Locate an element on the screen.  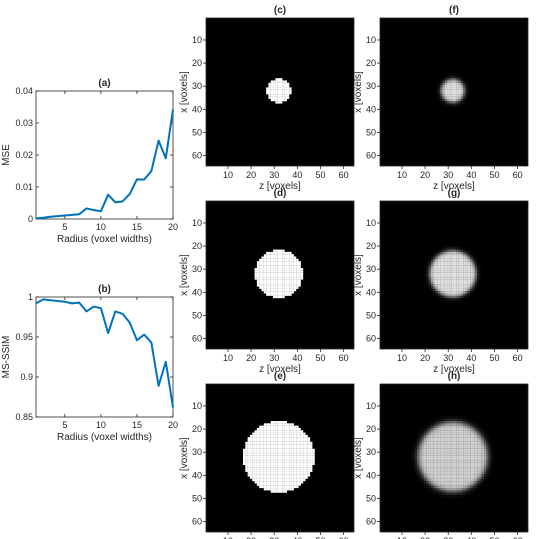
x-tick-label: 50 is located at coordinates (494, 537).